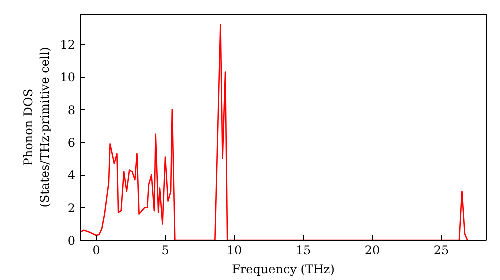 This screenshot has height=280, width=500. What do you see at coordinates (96, 251) in the screenshot?
I see `x-tick-label: 0` at bounding box center [96, 251].